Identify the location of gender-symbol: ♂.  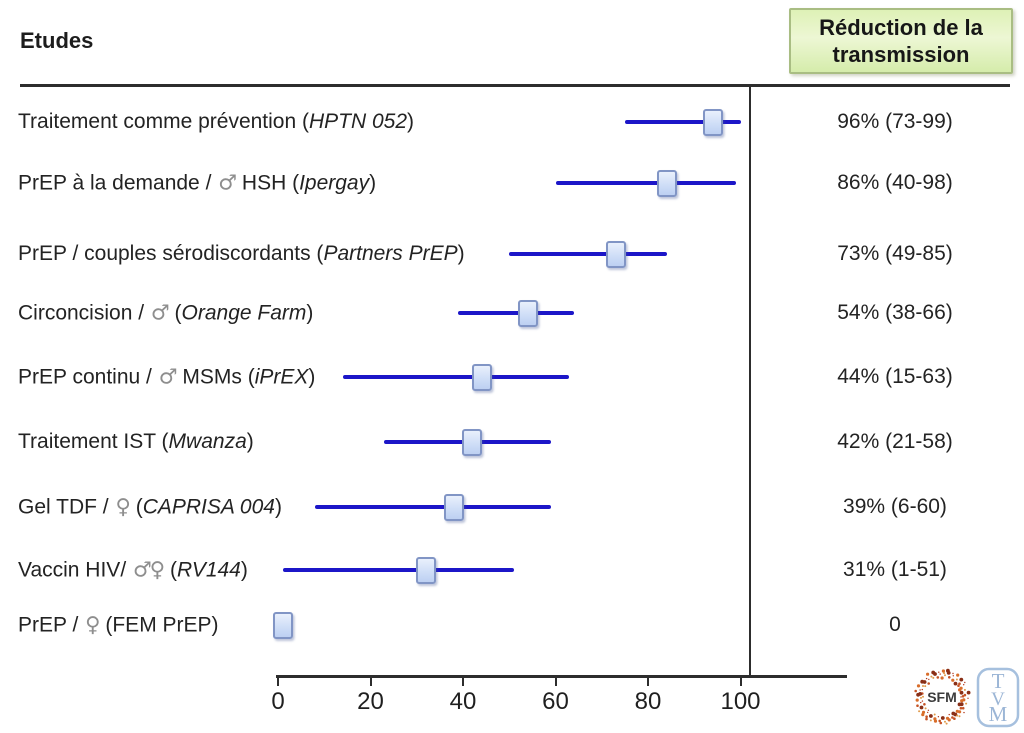
(160, 312).